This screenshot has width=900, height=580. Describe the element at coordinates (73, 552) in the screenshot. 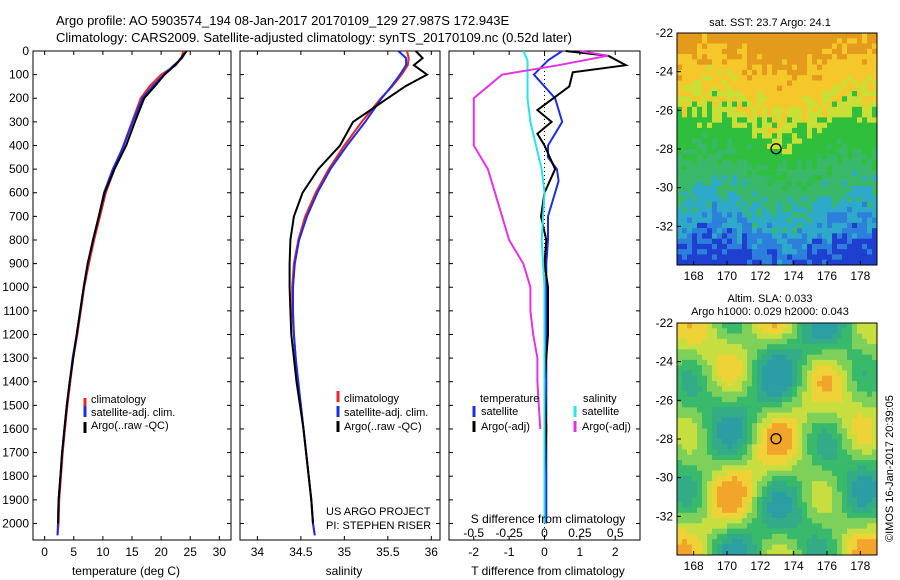

I see `x-tick-label: 5` at that location.